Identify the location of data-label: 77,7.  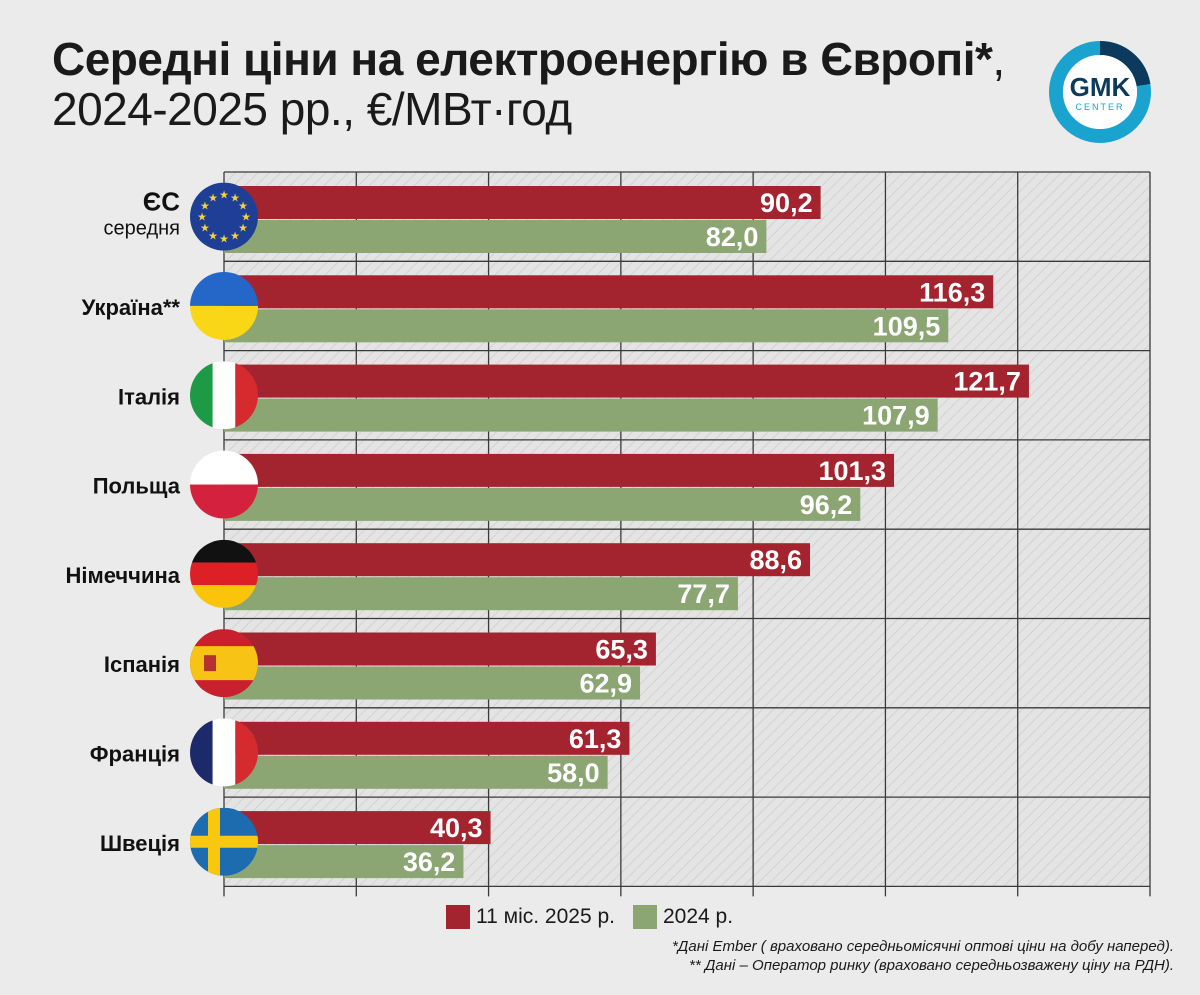
(703, 594).